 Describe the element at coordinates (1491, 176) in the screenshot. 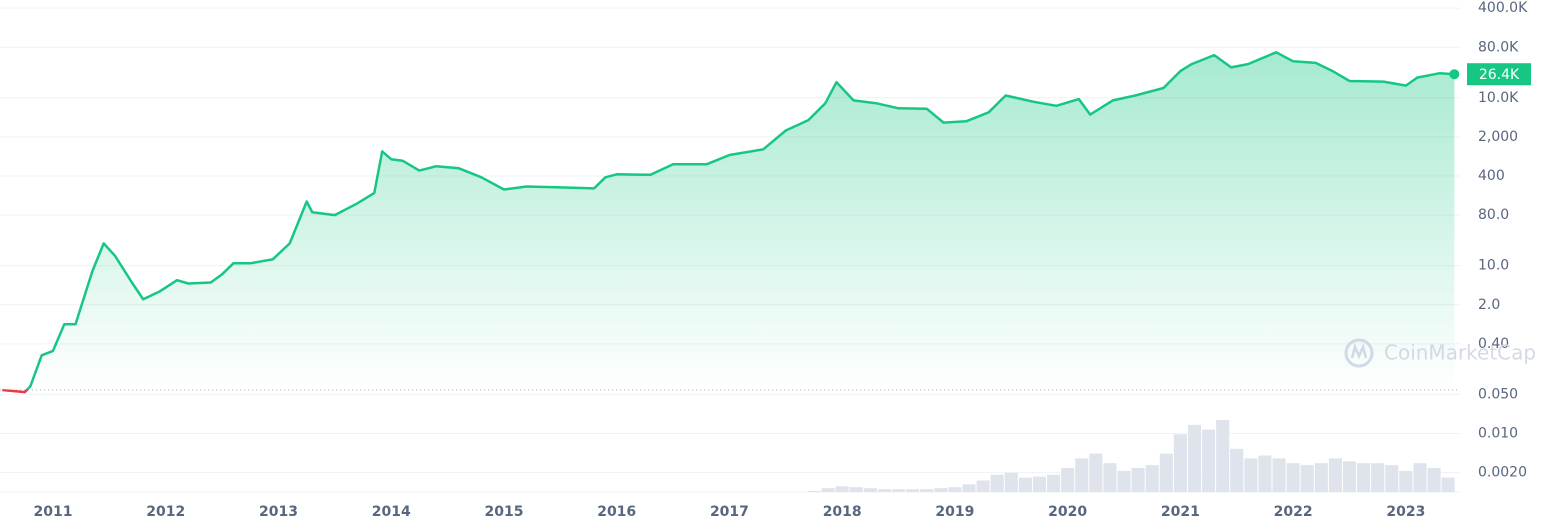

I see `y-tick-label: 400` at that location.